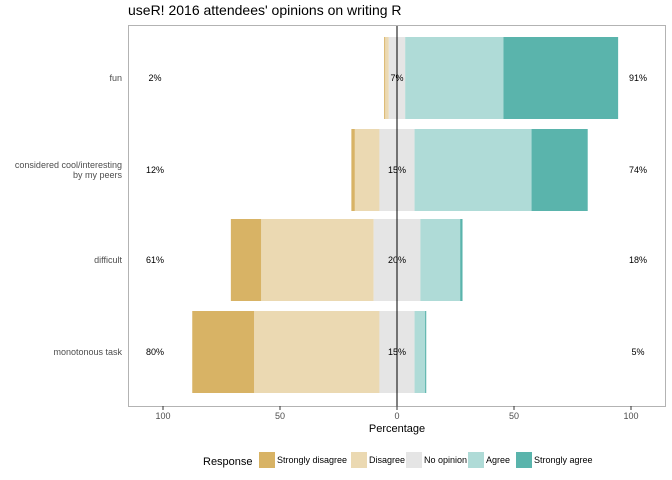 The height and width of the screenshot is (480, 672). Describe the element at coordinates (638, 78) in the screenshot. I see `agree-total-label: 91%` at that location.